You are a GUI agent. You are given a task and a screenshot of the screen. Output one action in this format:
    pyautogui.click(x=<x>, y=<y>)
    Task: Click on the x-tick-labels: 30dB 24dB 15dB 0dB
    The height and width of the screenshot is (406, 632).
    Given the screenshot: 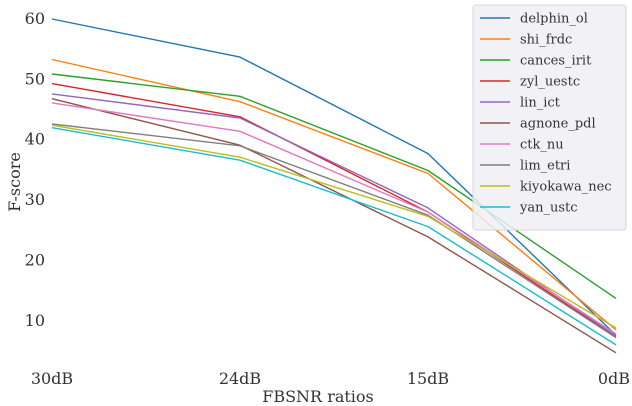 What is the action you would take?
    pyautogui.click(x=330, y=378)
    